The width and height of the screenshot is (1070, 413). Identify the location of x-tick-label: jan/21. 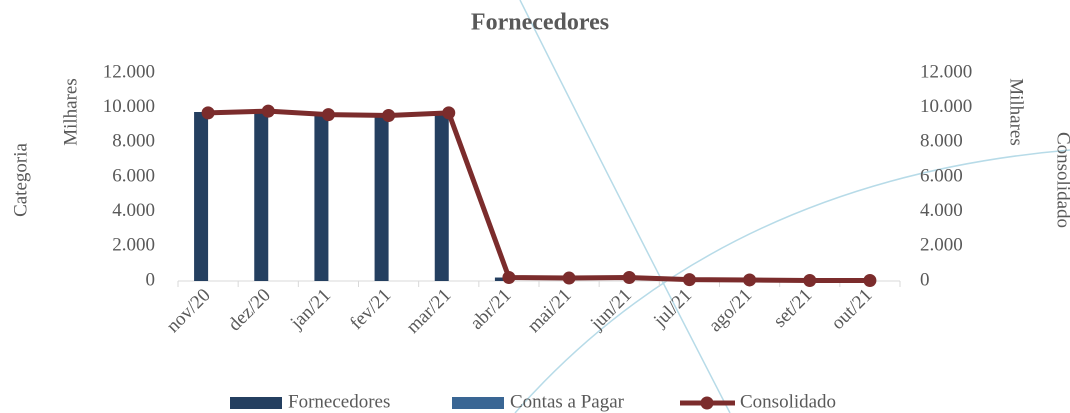
(310, 309).